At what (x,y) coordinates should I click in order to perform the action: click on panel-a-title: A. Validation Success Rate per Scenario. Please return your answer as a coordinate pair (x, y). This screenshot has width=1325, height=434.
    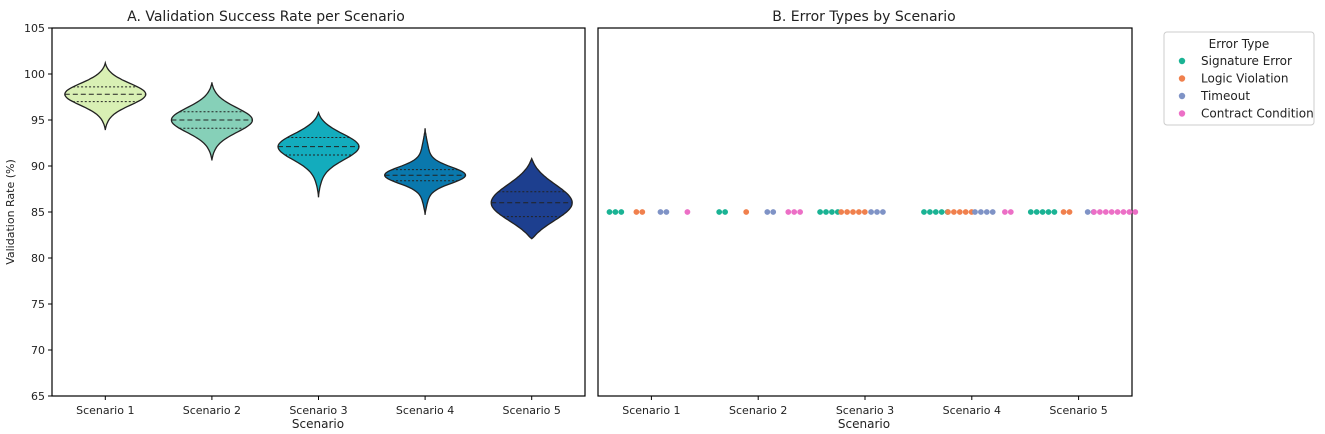
    Looking at the image, I should click on (266, 17).